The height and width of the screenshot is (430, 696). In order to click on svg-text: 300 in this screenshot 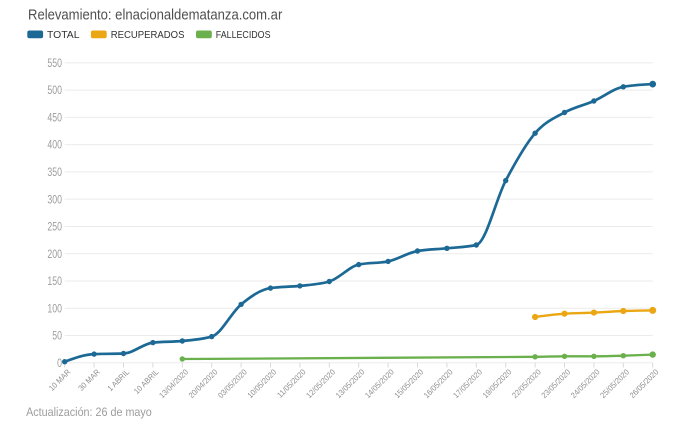, I will do `click(54, 199)`.